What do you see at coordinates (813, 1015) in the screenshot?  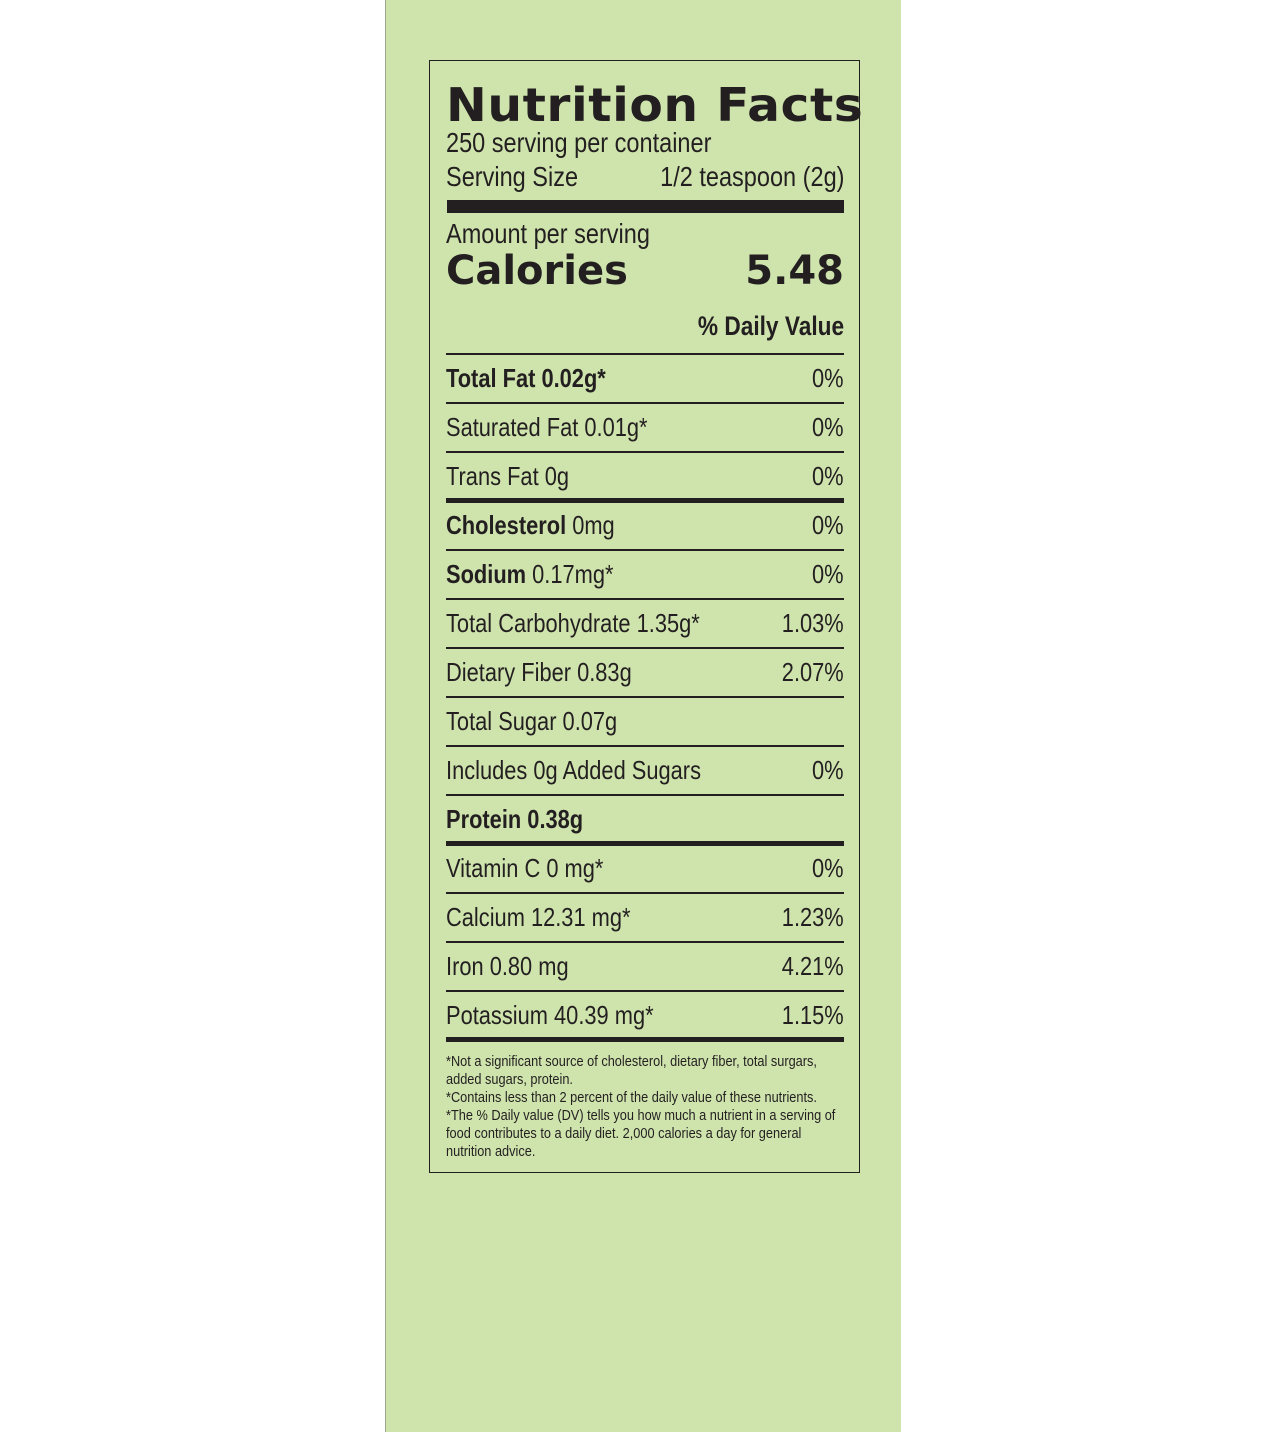 I see `daily-value-percent: 1.15%` at bounding box center [813, 1015].